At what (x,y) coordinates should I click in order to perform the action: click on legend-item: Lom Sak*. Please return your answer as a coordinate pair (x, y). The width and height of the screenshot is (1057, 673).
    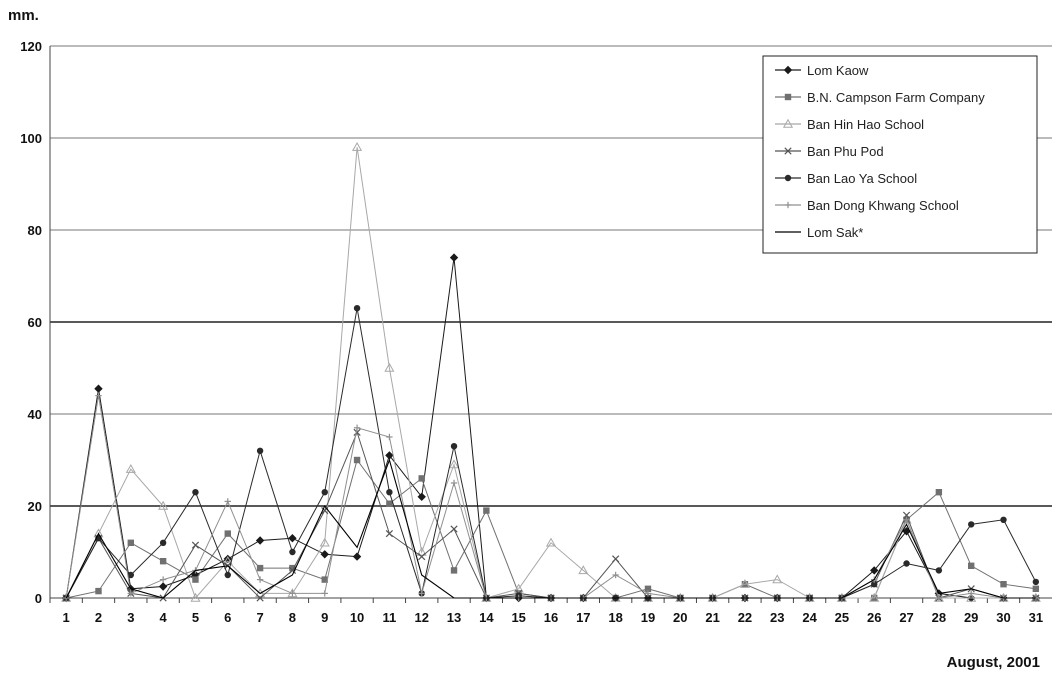
    Looking at the image, I should click on (819, 232).